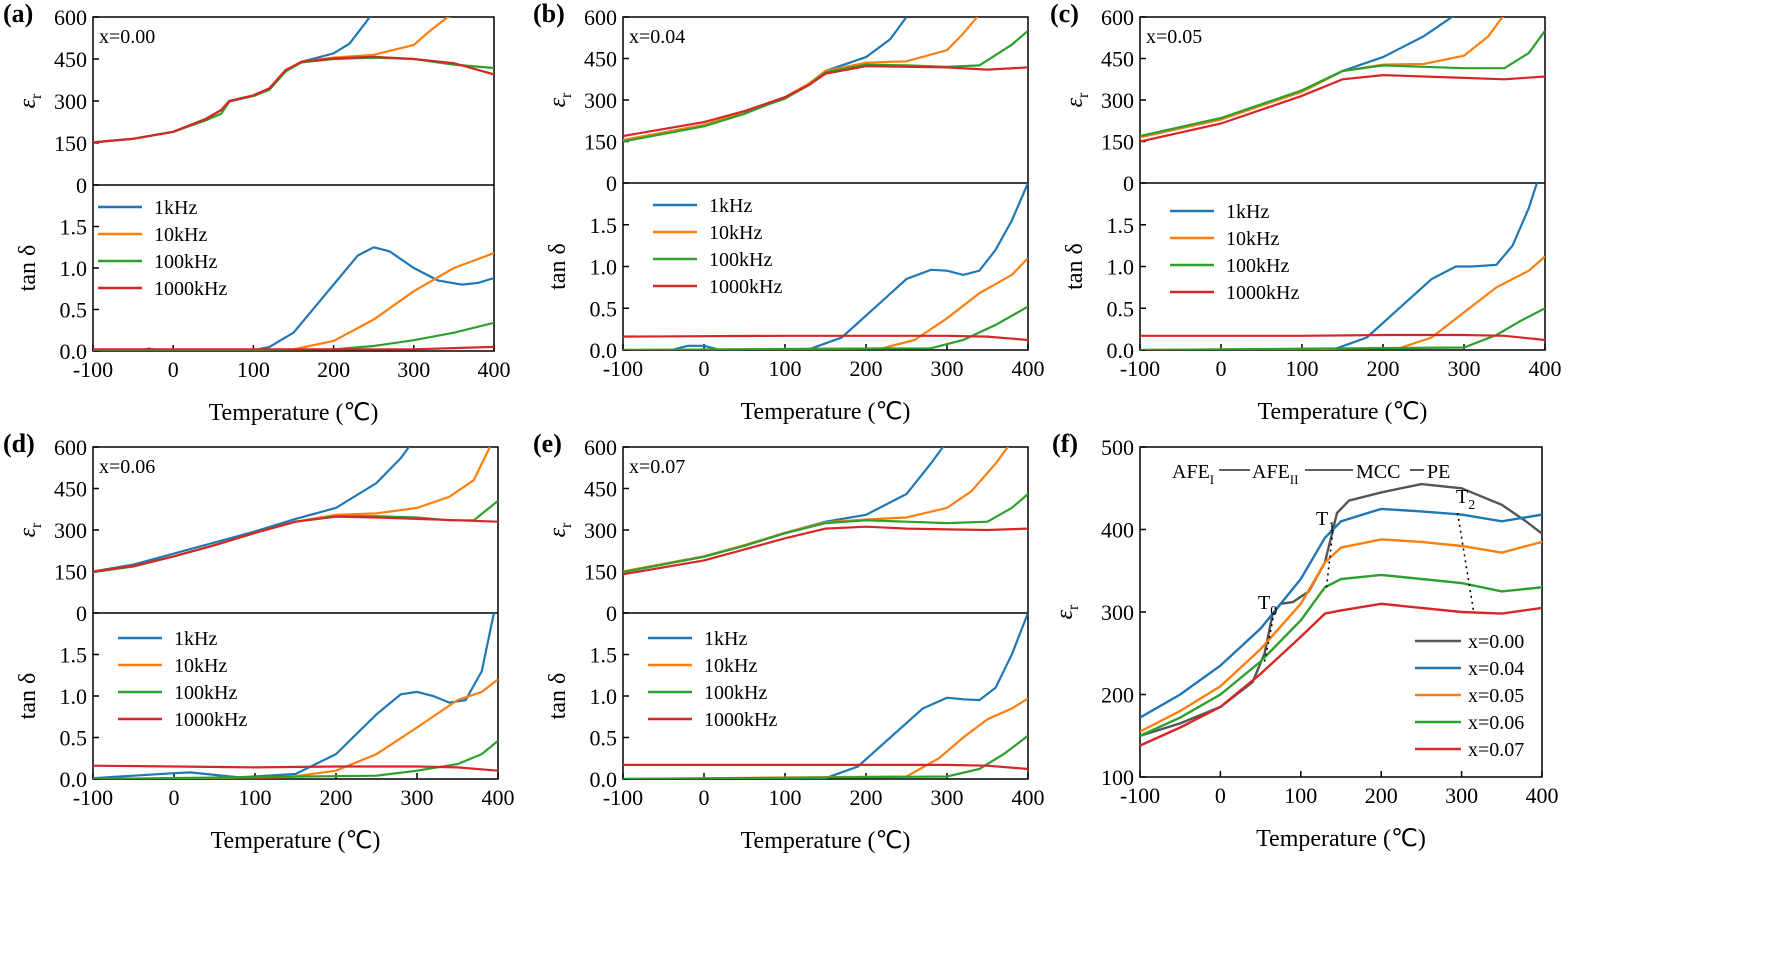 This screenshot has height=970, width=1772. I want to click on panel-label: (b), so click(549, 14).